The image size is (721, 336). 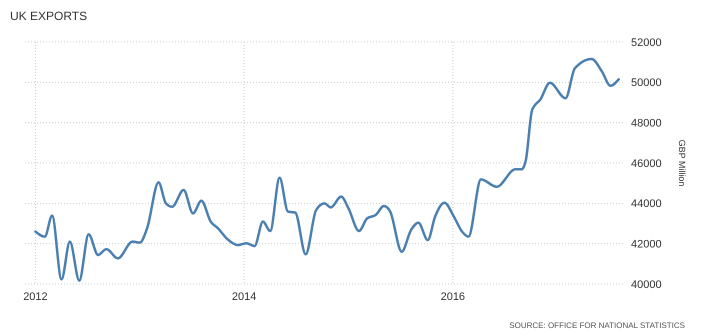 What do you see at coordinates (646, 164) in the screenshot?
I see `y-tick-label: 46000` at bounding box center [646, 164].